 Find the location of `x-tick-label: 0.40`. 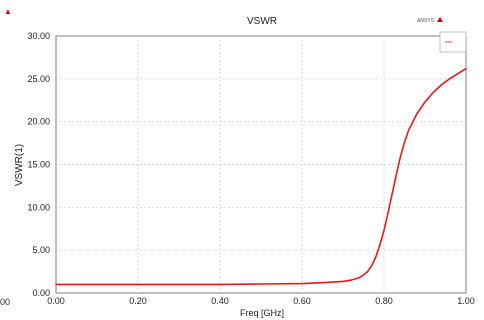

x-tick-label: 0.40 is located at coordinates (220, 301).